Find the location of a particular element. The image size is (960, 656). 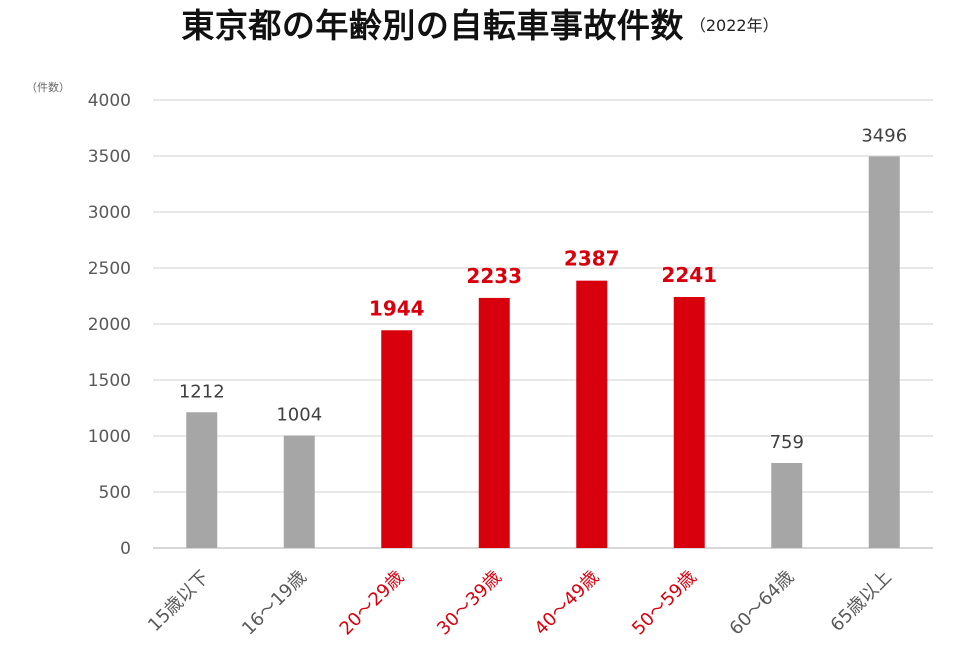

data-label: 3496 is located at coordinates (884, 135).